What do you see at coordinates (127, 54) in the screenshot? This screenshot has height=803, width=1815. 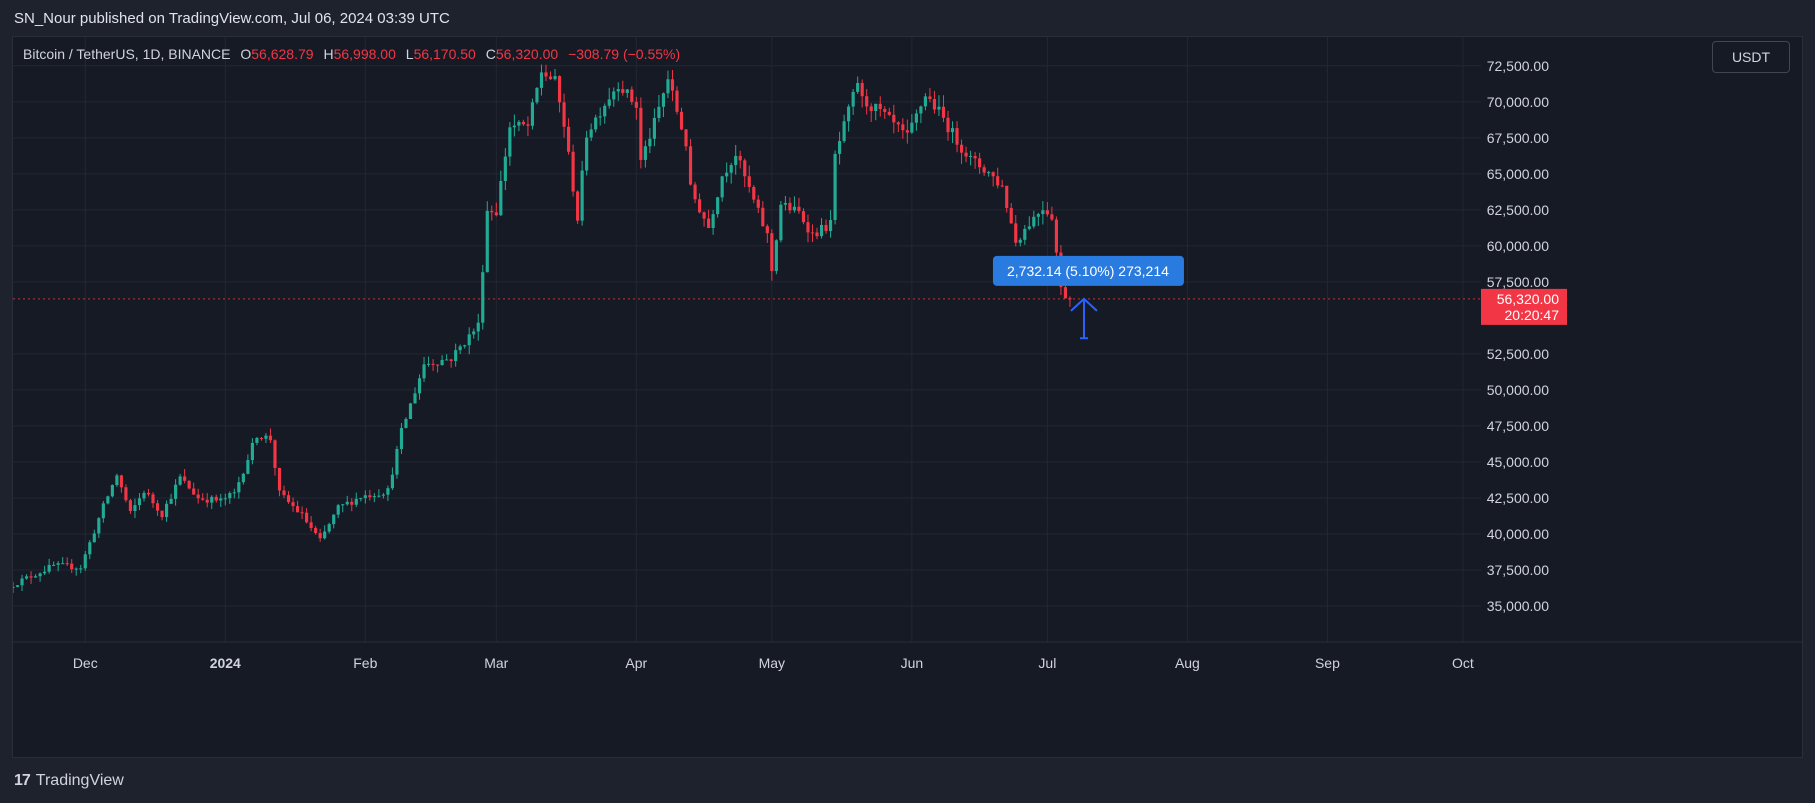 I see `symbol-title: Bitcoin / TetherUS, 1D, BINANCE` at bounding box center [127, 54].